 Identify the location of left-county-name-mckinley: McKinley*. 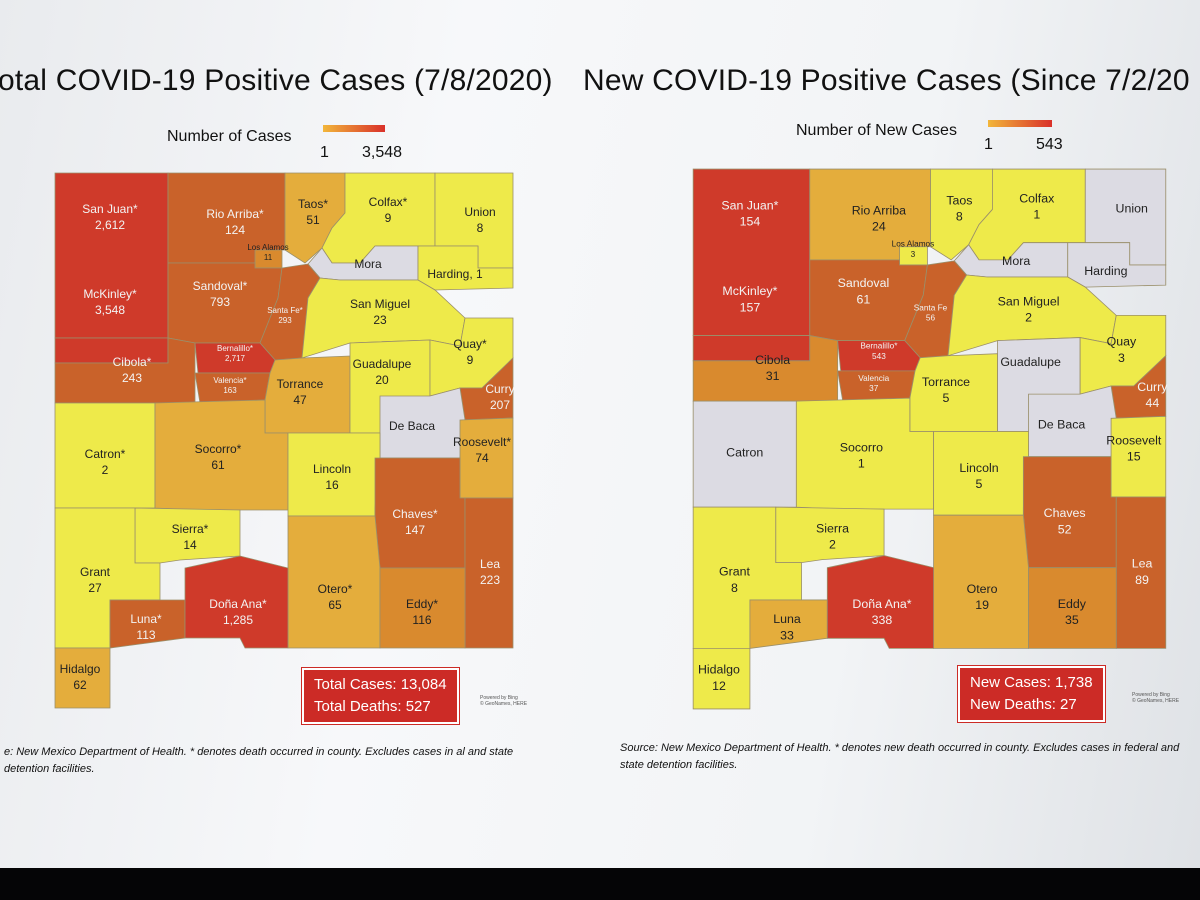
(110, 294).